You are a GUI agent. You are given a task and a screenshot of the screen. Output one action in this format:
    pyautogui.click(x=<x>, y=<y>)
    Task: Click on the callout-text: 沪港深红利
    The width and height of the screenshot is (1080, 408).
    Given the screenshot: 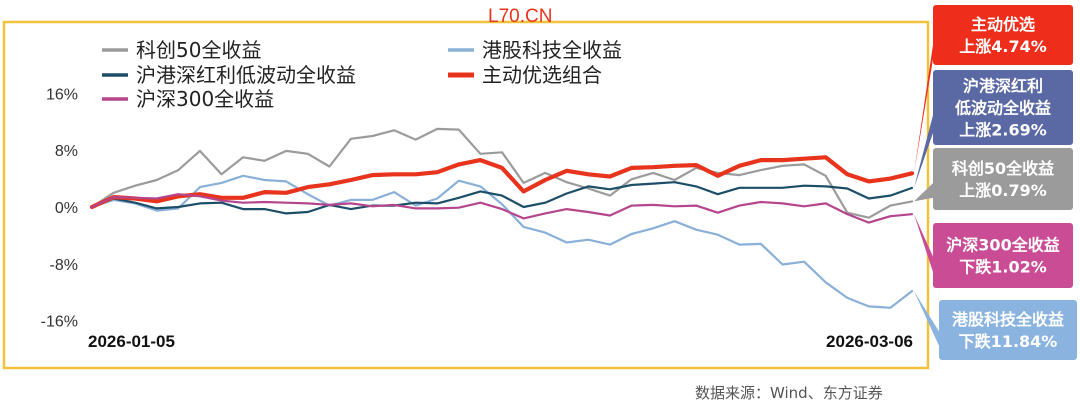 What is the action you would take?
    pyautogui.click(x=1003, y=86)
    